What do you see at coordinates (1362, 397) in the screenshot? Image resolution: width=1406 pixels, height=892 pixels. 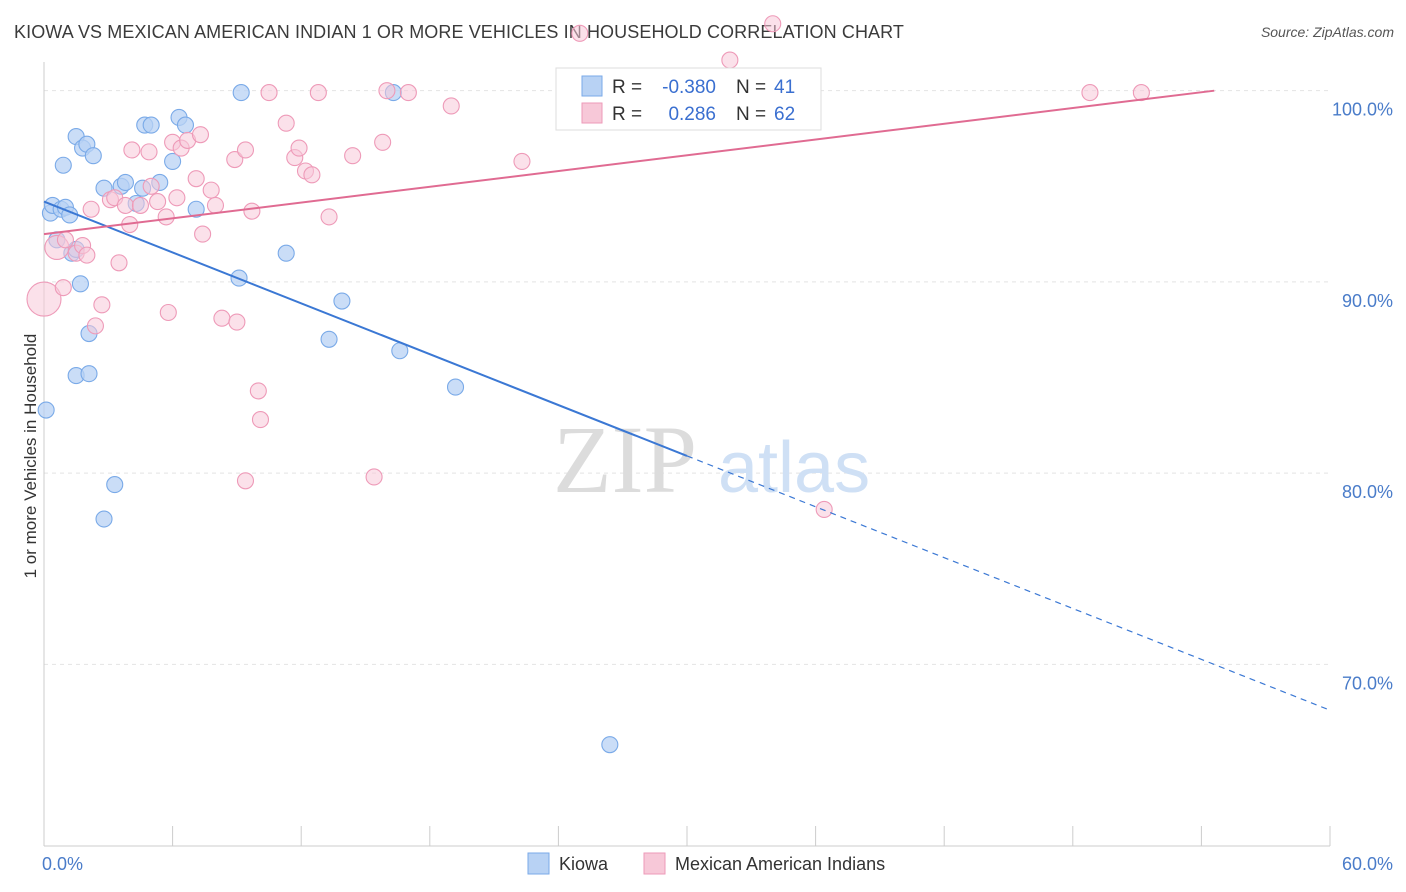 I see `y-tick-labels: 100.0% 90.0% 80.0% 70.0%` at bounding box center [1362, 397].